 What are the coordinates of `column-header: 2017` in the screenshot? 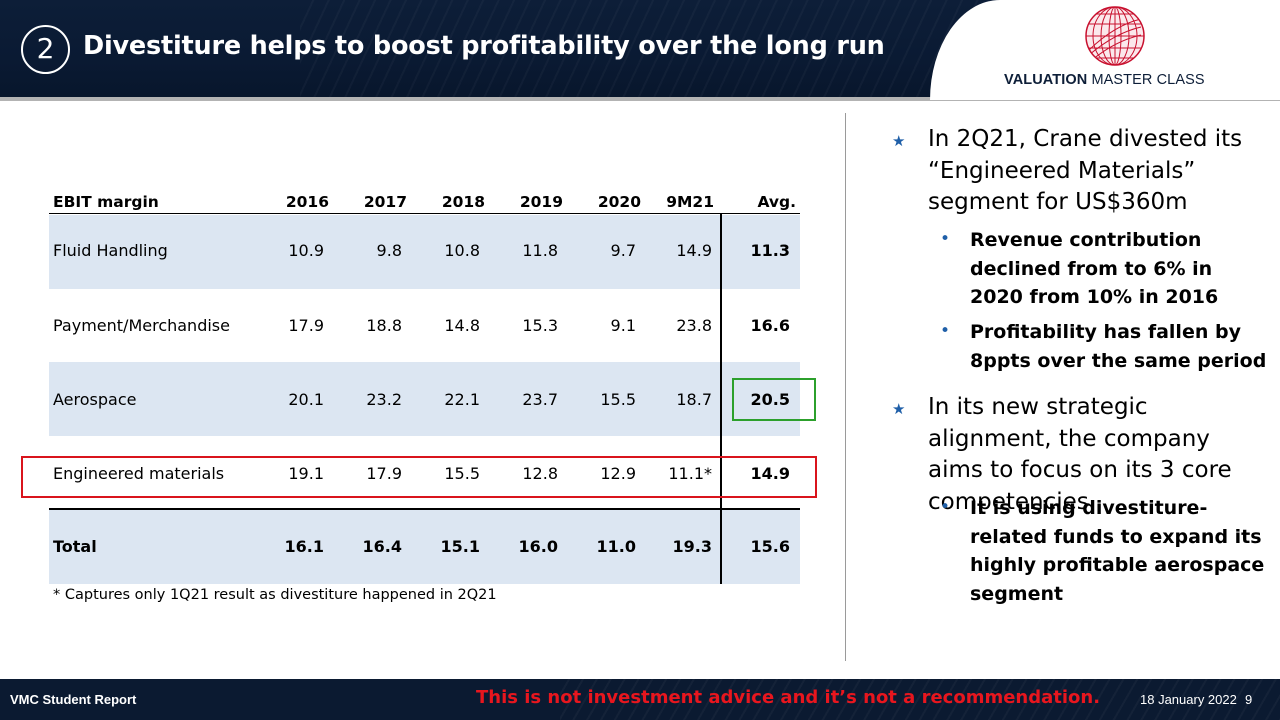 It's located at (385, 202).